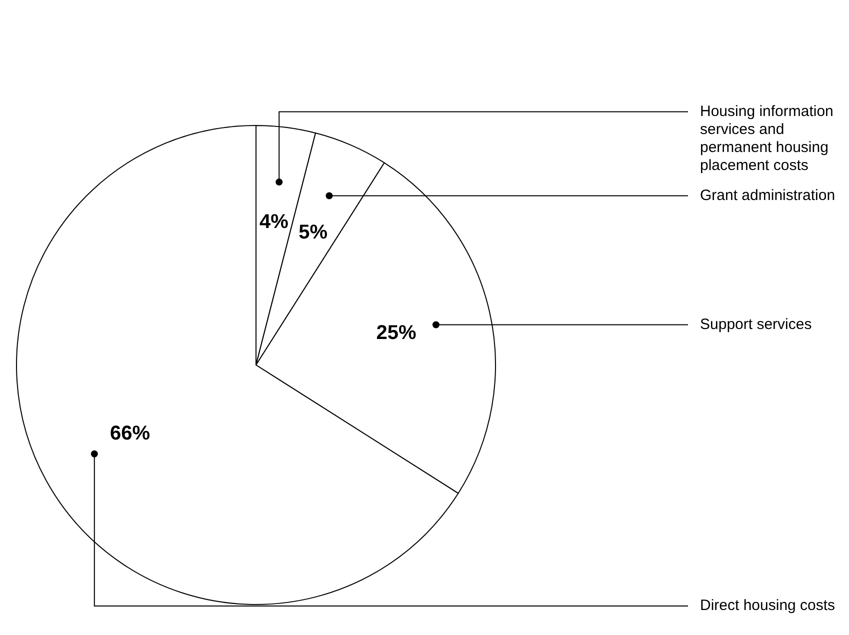 This screenshot has height=635, width=849. Describe the element at coordinates (767, 138) in the screenshot. I see `slice-label: Housing information services and permanent housing placement costs` at that location.